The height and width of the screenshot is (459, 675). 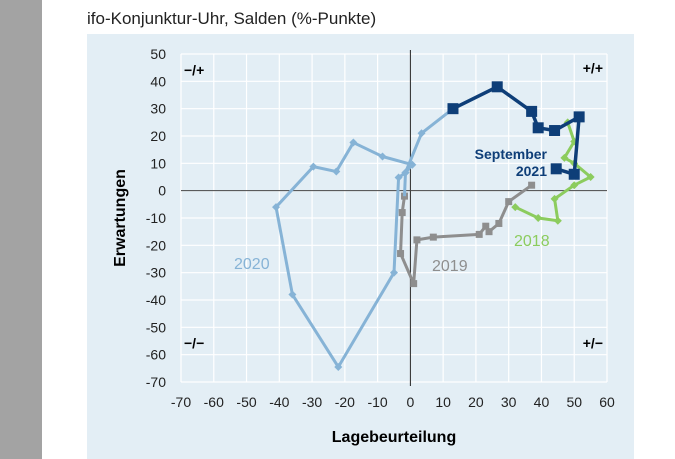 I want to click on quadrant-label-bottom-left: −/−, so click(x=194, y=343).